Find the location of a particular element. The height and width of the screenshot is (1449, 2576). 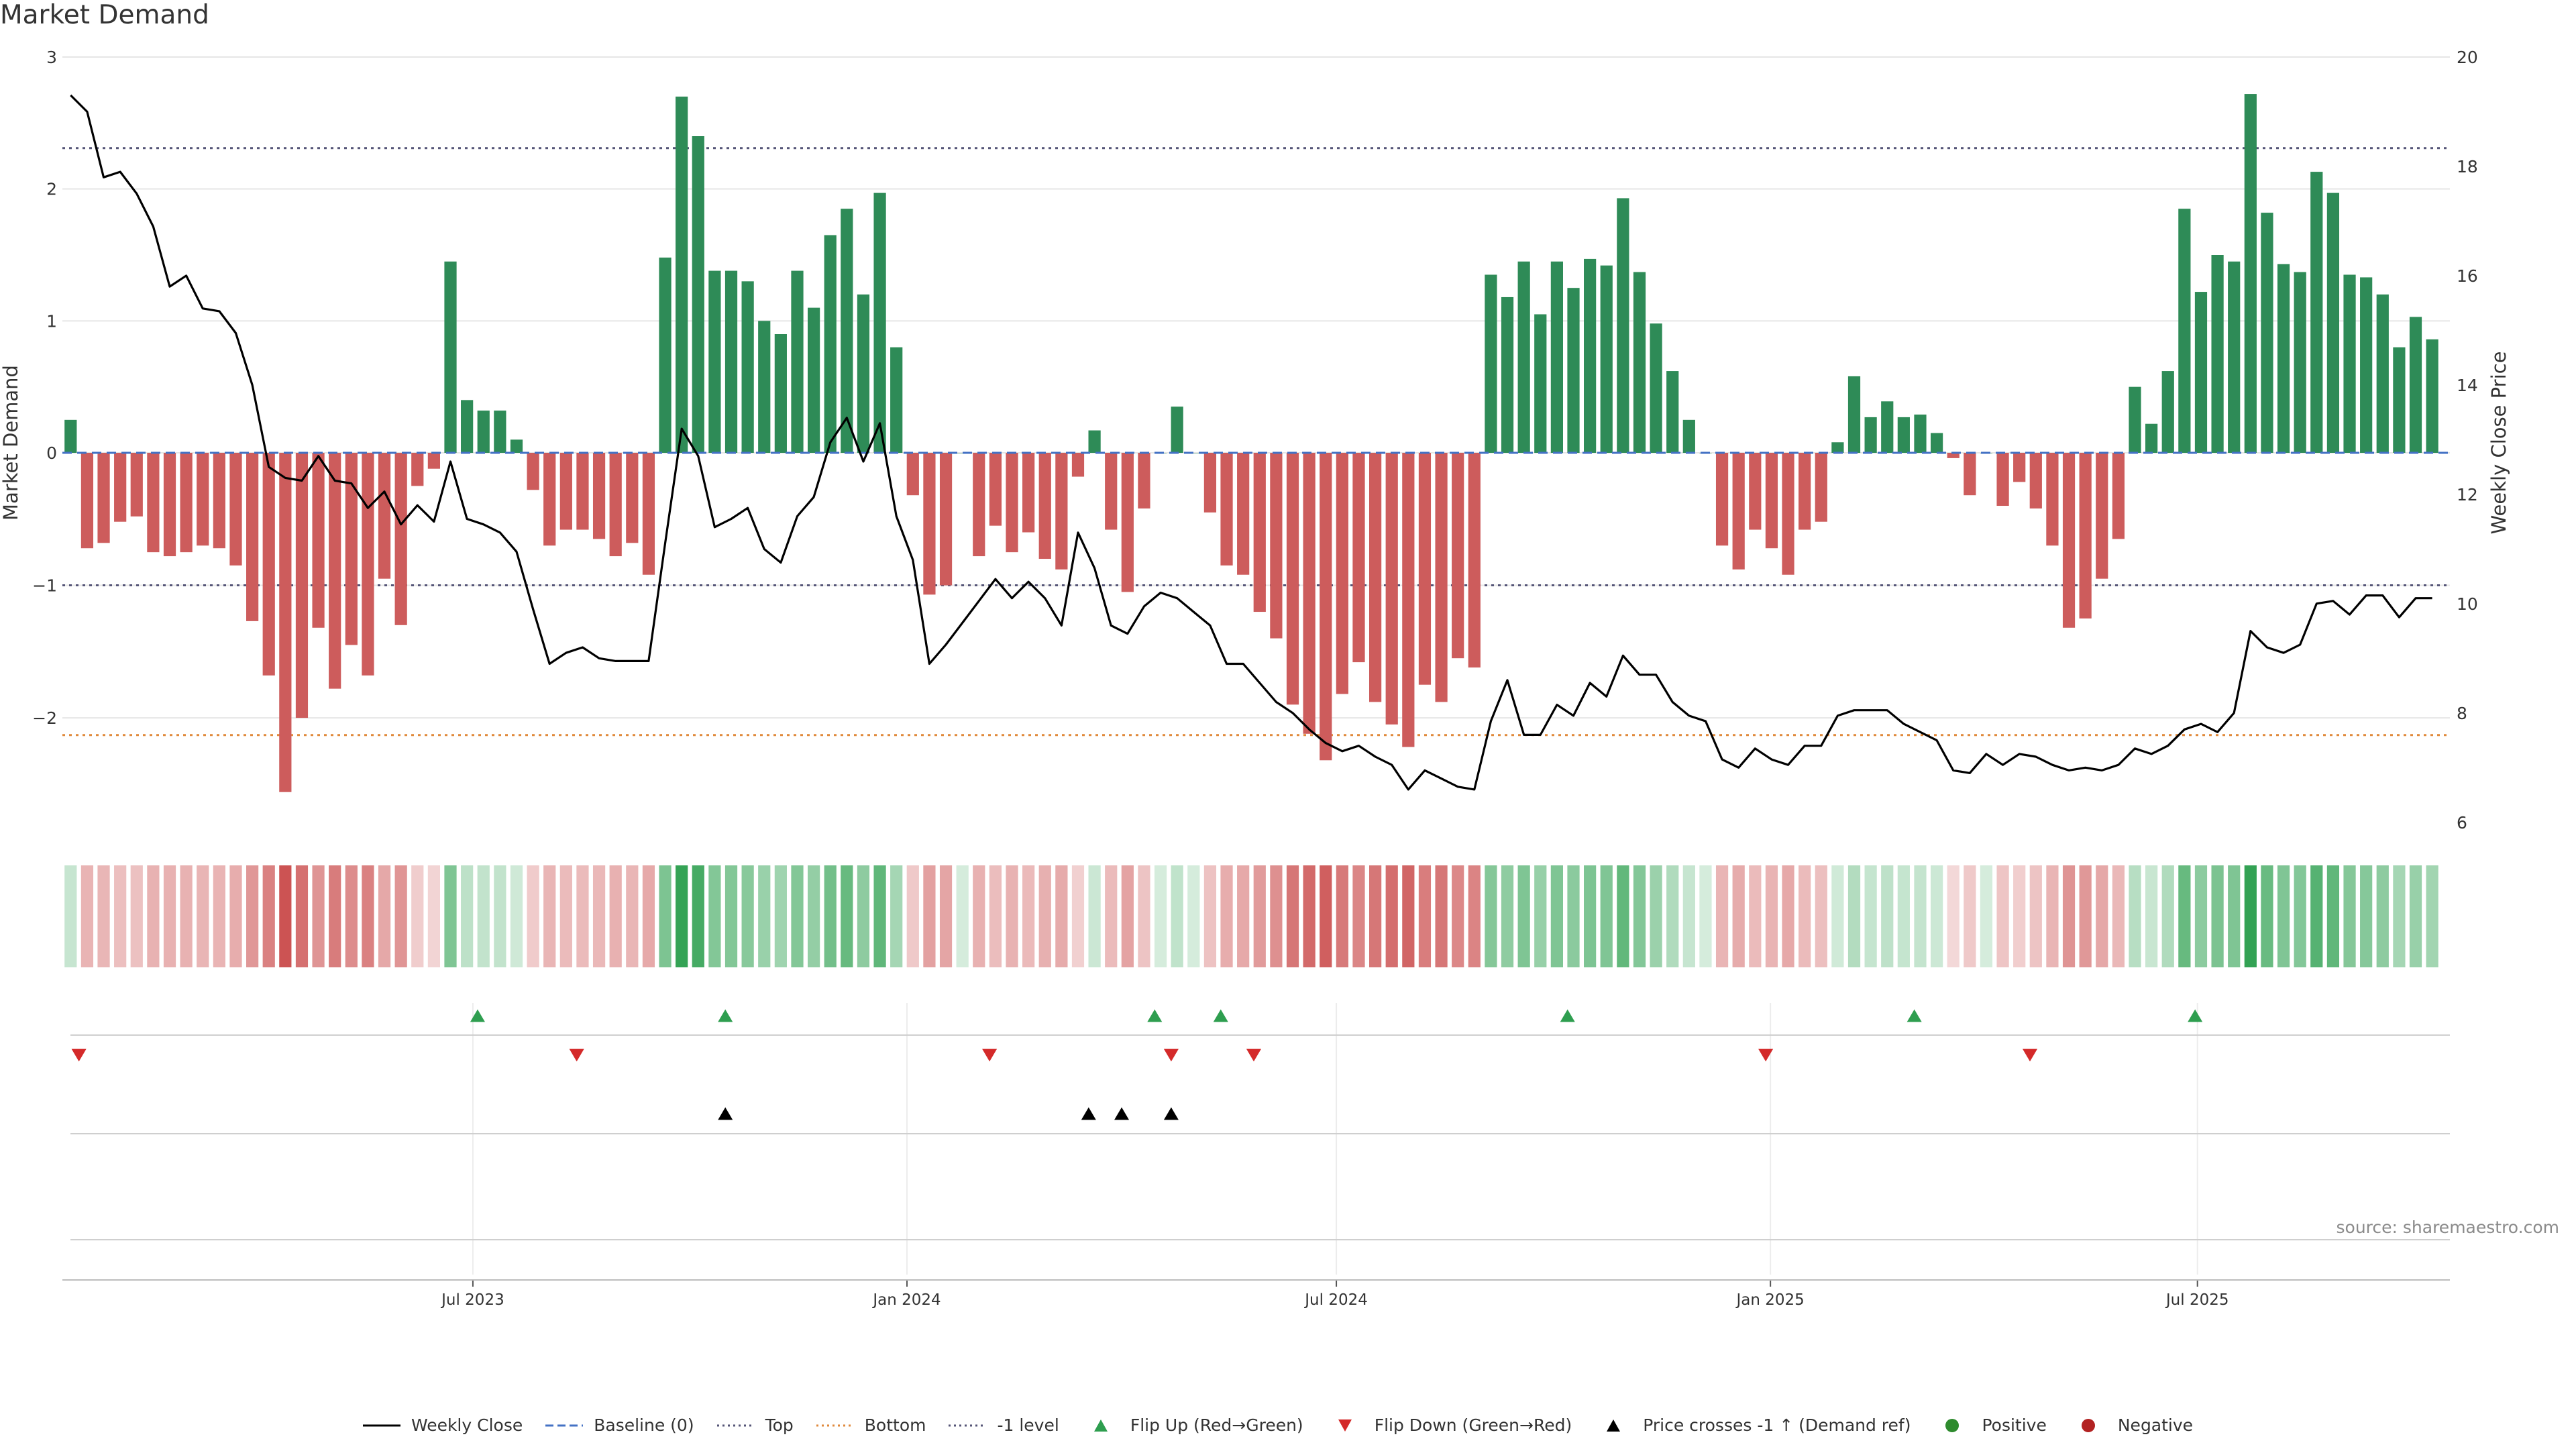

legend-label: Weekly Close is located at coordinates (467, 1425).